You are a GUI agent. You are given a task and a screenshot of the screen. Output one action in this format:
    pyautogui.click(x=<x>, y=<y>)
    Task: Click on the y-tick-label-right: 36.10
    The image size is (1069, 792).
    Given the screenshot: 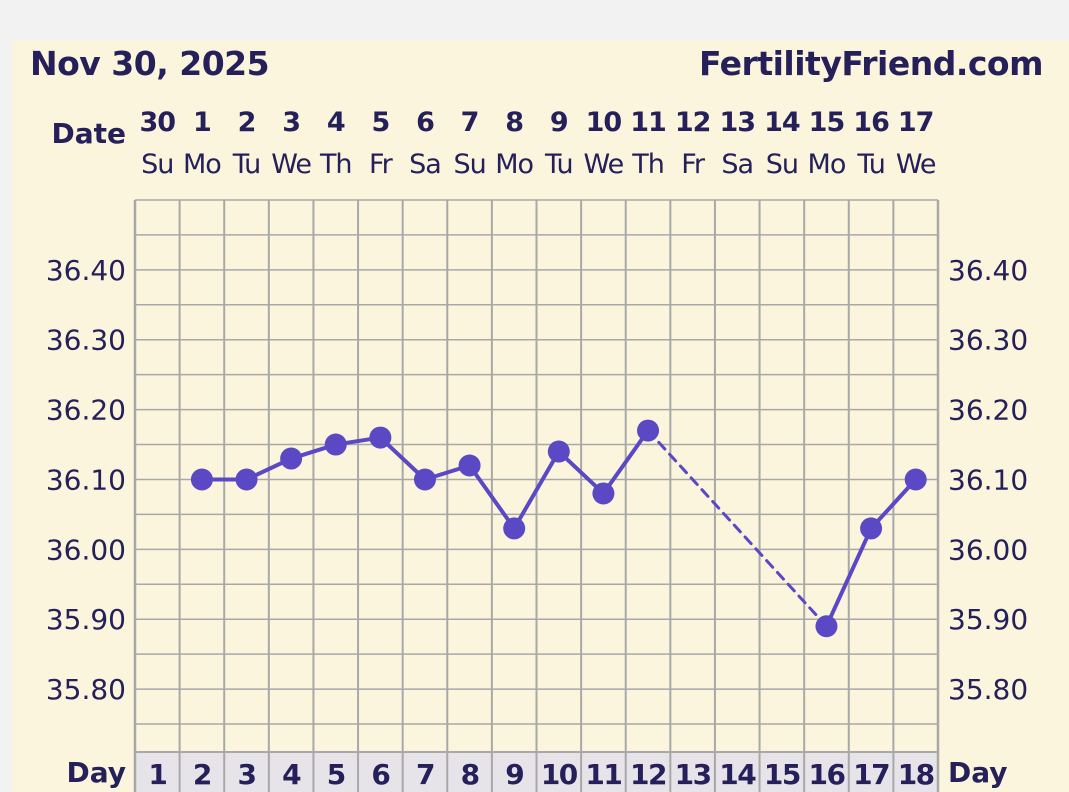 What is the action you would take?
    pyautogui.click(x=988, y=479)
    